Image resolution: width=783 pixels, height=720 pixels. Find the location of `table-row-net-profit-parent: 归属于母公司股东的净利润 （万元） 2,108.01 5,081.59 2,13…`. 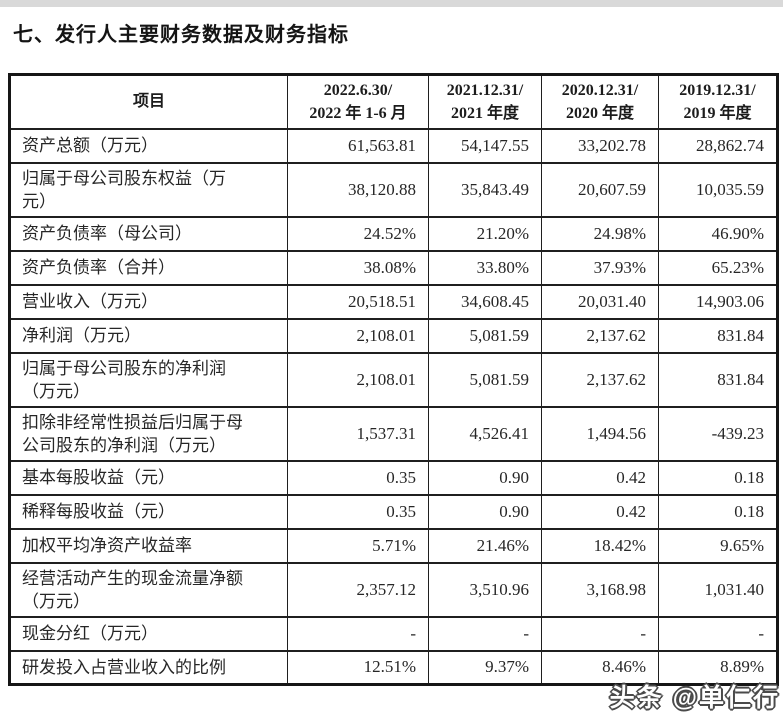

table-row-net-profit-parent: 归属于母公司股东的净利润 （万元） 2,108.01 5,081.59 2,13… is located at coordinates (393, 379).